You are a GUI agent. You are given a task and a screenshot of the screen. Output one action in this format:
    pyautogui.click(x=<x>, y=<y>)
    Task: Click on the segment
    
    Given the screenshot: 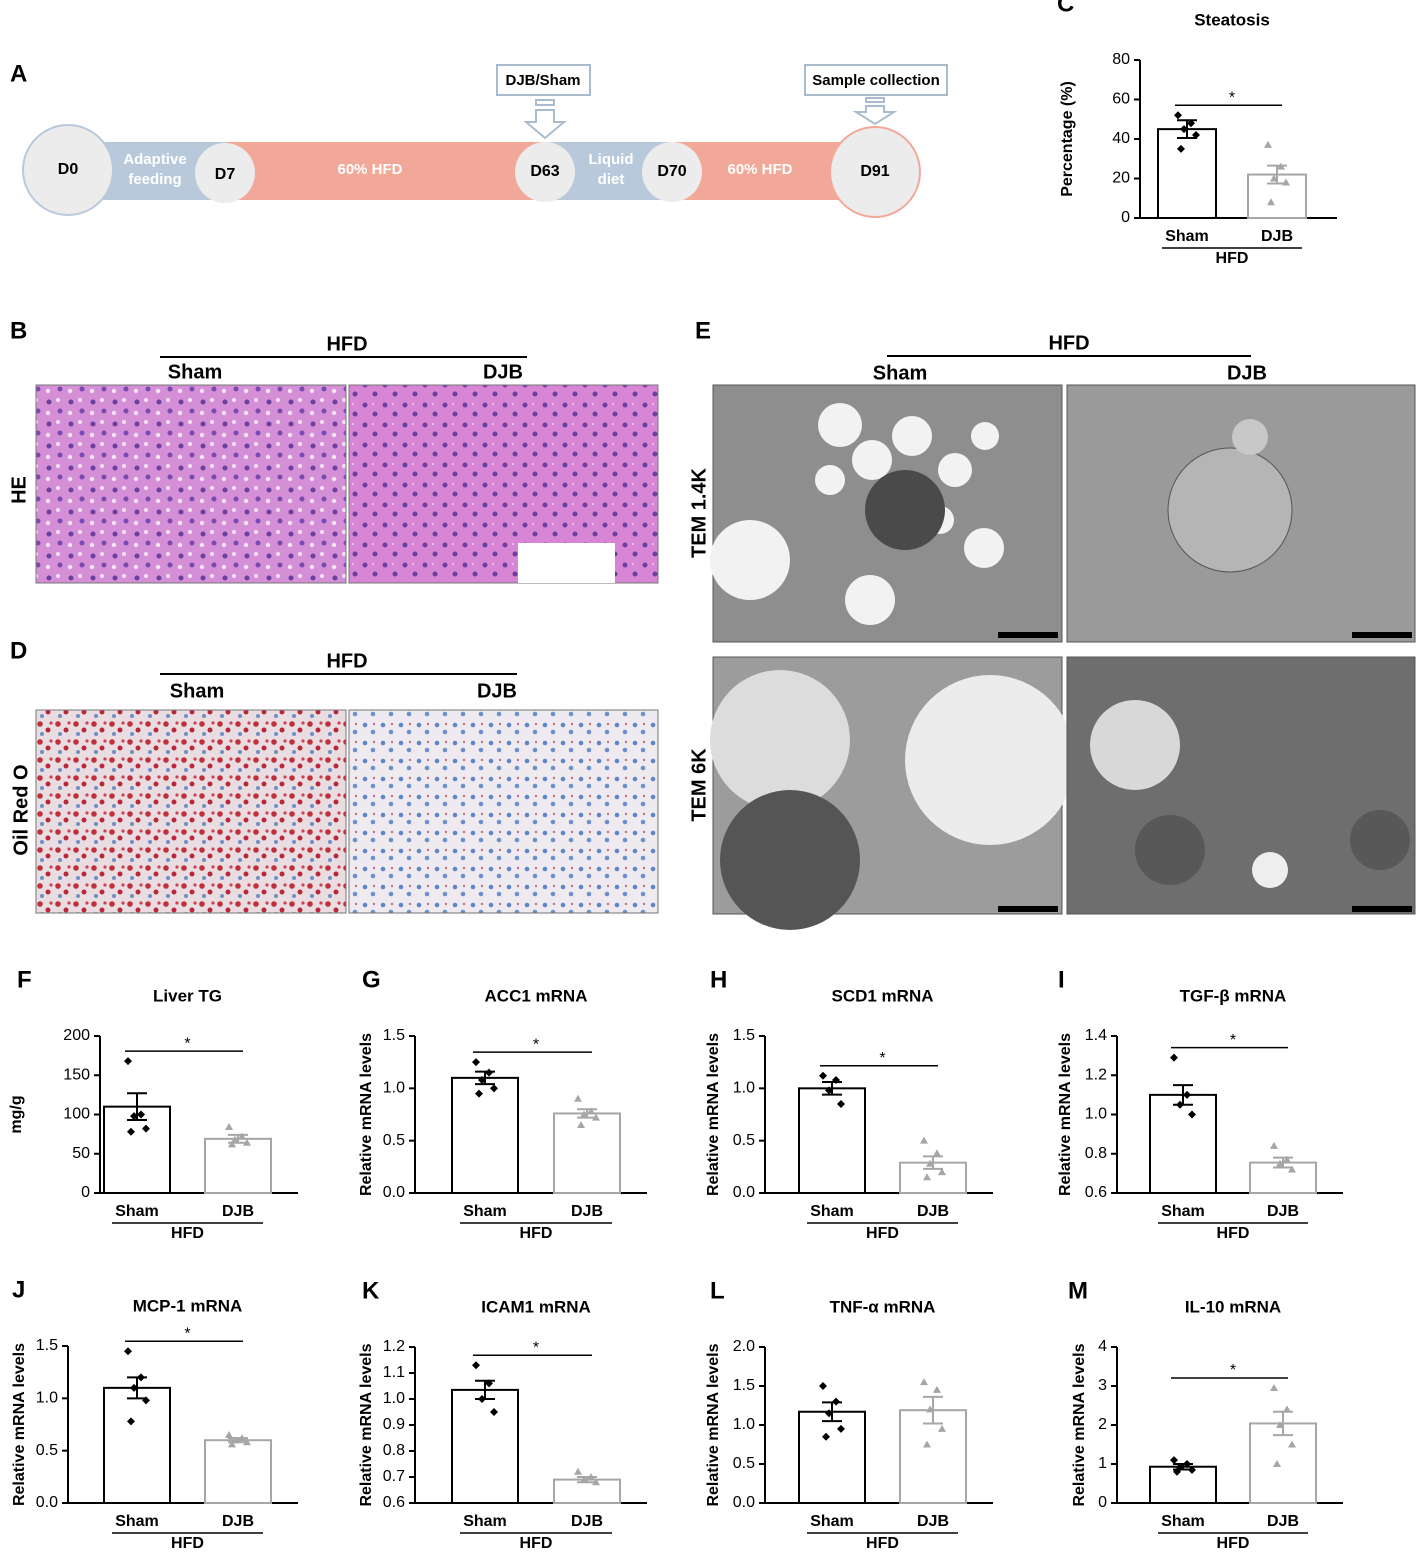 What is the action you would take?
    pyautogui.click(x=385, y=171)
    